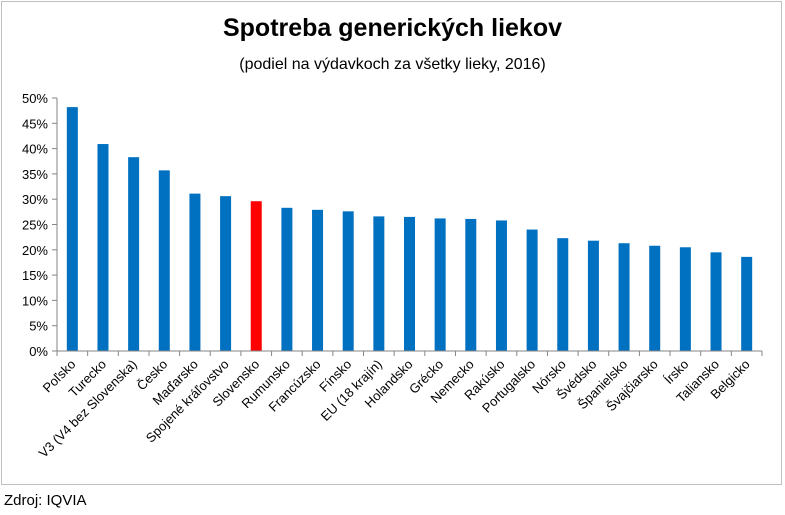 The width and height of the screenshot is (785, 515). Describe the element at coordinates (35, 149) in the screenshot. I see `y-tick-label: 40%` at that location.